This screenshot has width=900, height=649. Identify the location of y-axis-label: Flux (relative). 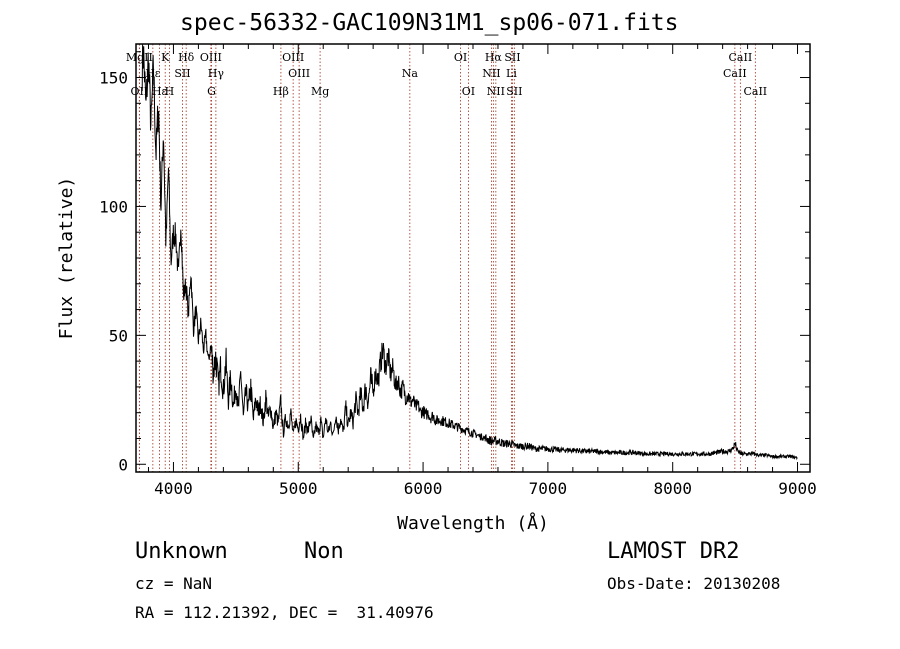
(66, 258).